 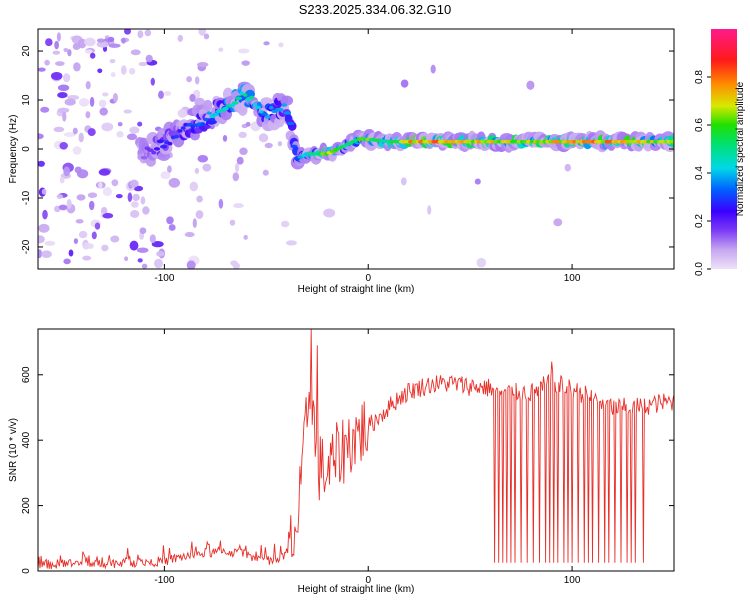 I want to click on y-tick-label: -20, so click(x=26, y=246).